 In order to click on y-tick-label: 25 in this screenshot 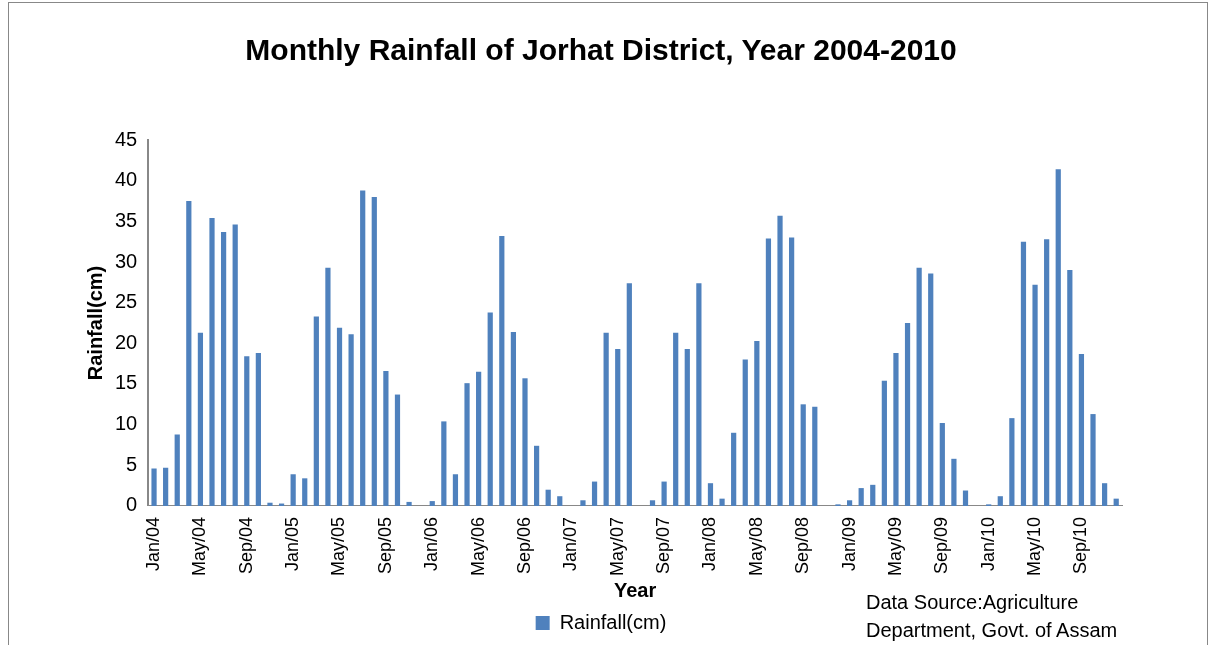, I will do `click(126, 301)`.